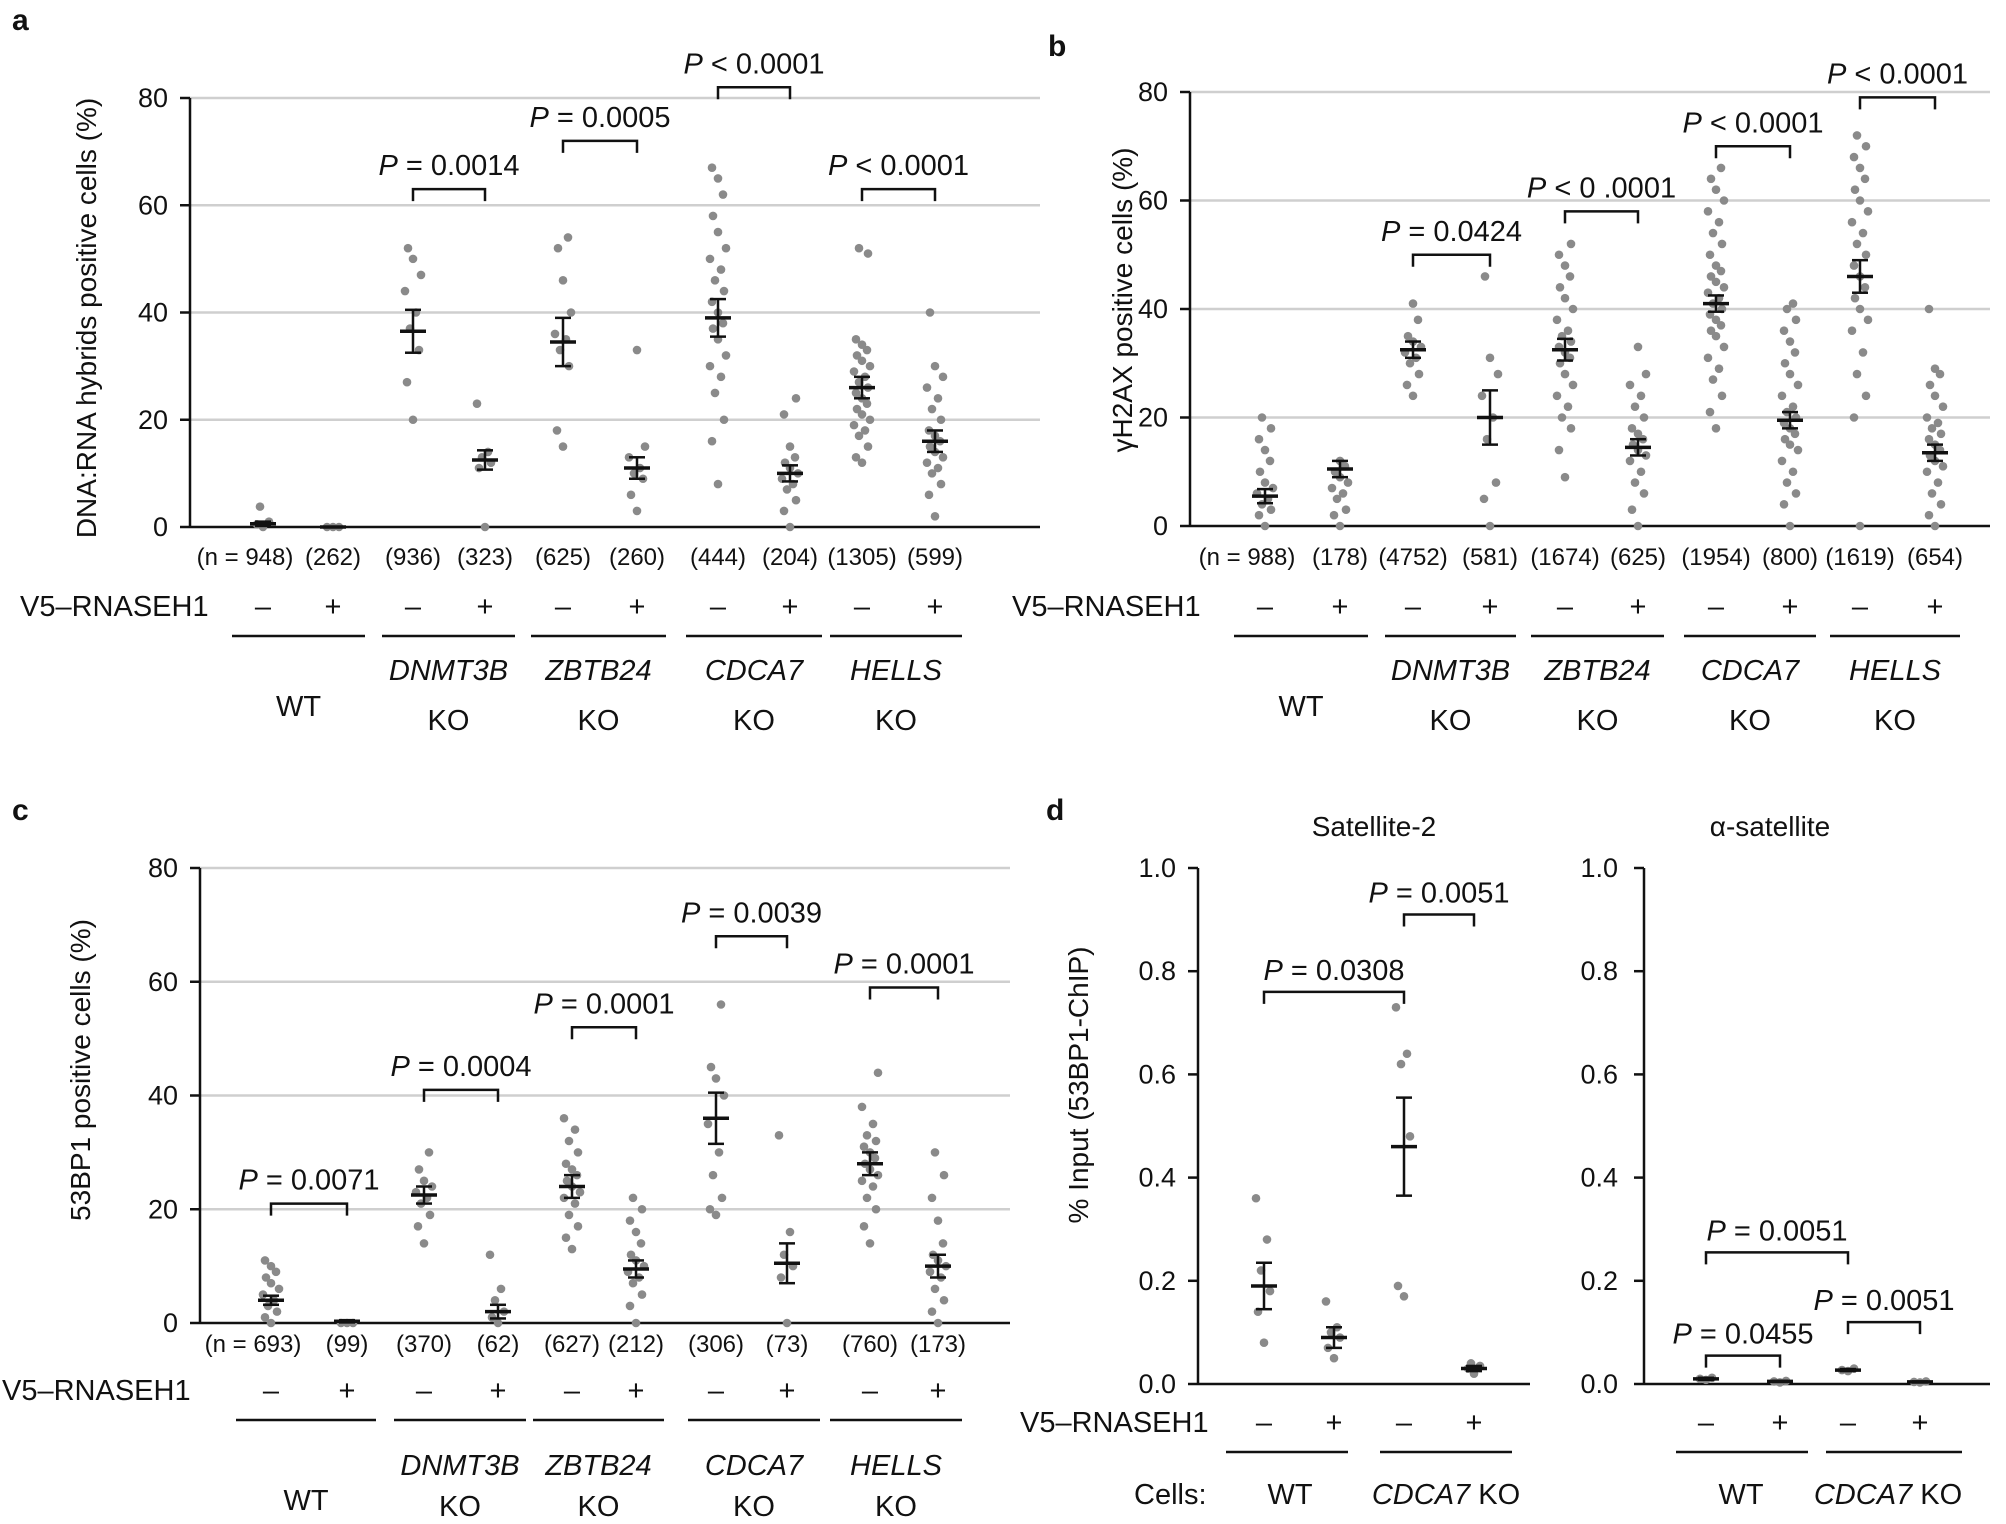  What do you see at coordinates (896, 1466) in the screenshot?
I see `panel-c-group-label: HELLS` at bounding box center [896, 1466].